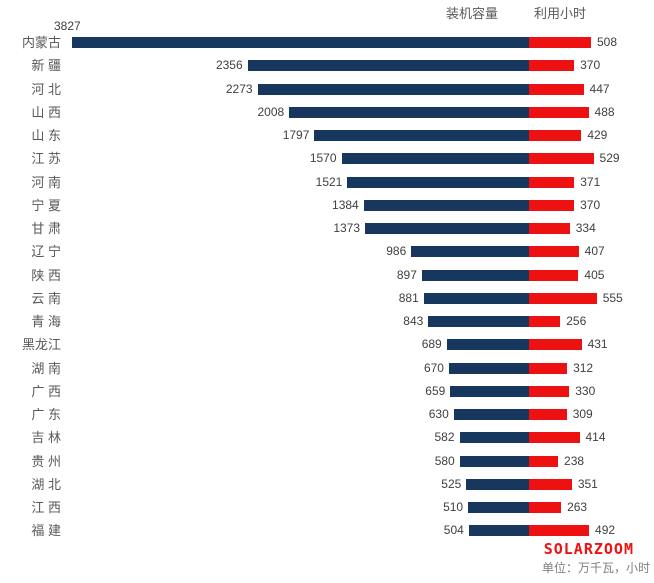  I want to click on category-label: 陕 西, so click(46, 275).